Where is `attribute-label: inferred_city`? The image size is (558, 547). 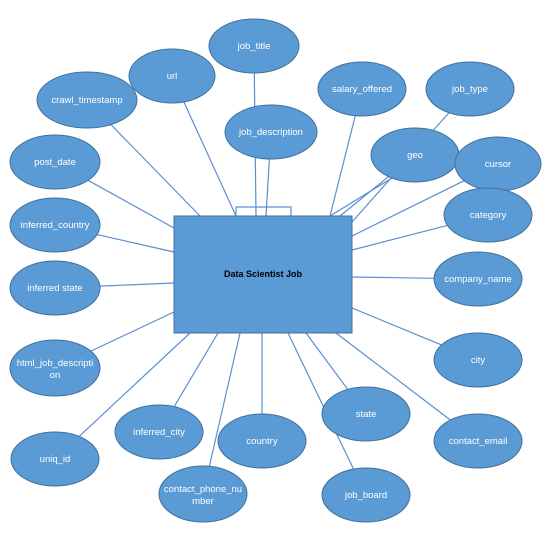
attribute-label: inferred_city is located at coordinates (159, 432).